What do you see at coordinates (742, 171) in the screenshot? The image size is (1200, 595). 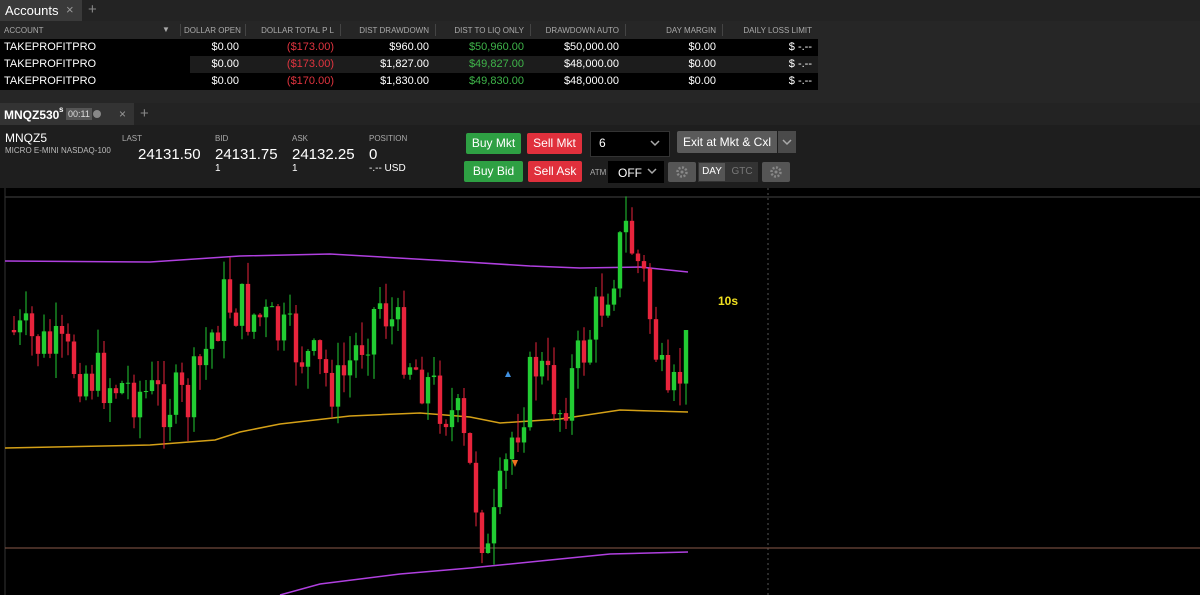 I see `tif-gtc: GTC` at bounding box center [742, 171].